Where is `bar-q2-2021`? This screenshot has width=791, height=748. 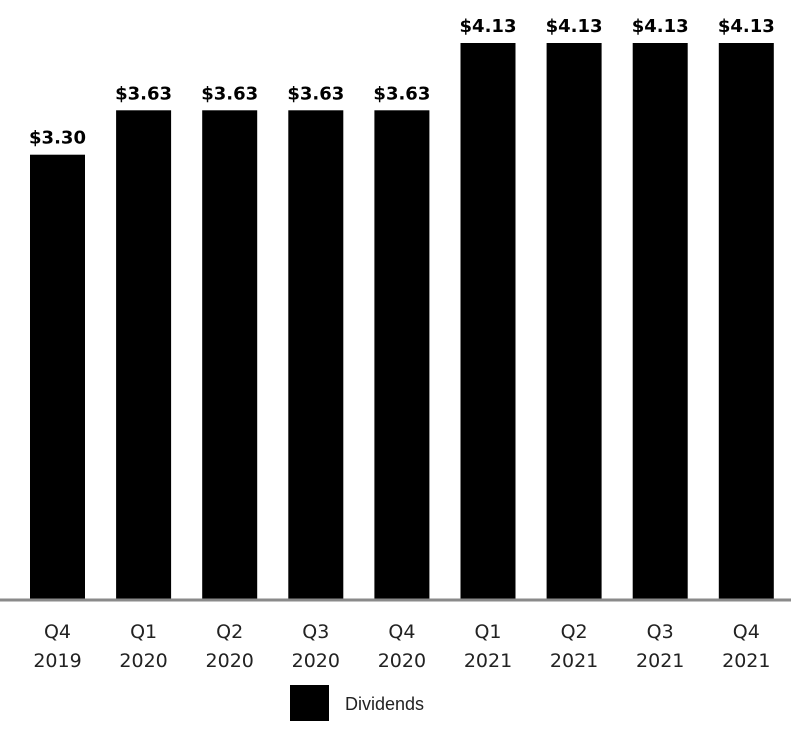 bar-q2-2021 is located at coordinates (574, 321).